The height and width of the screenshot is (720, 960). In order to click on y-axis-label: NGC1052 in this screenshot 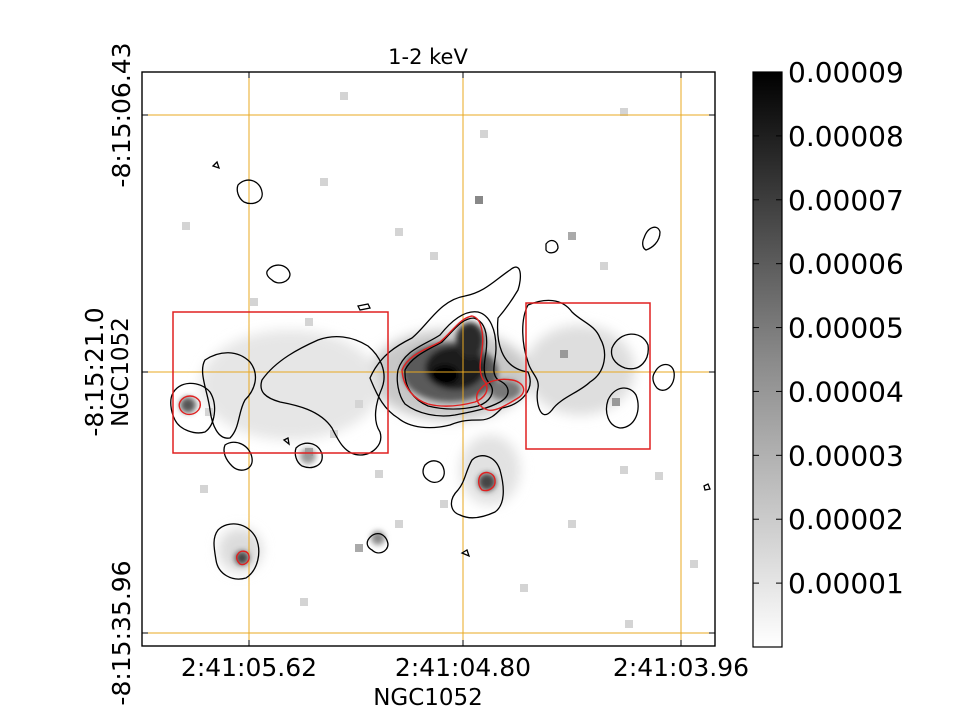, I will do `click(121, 372)`.